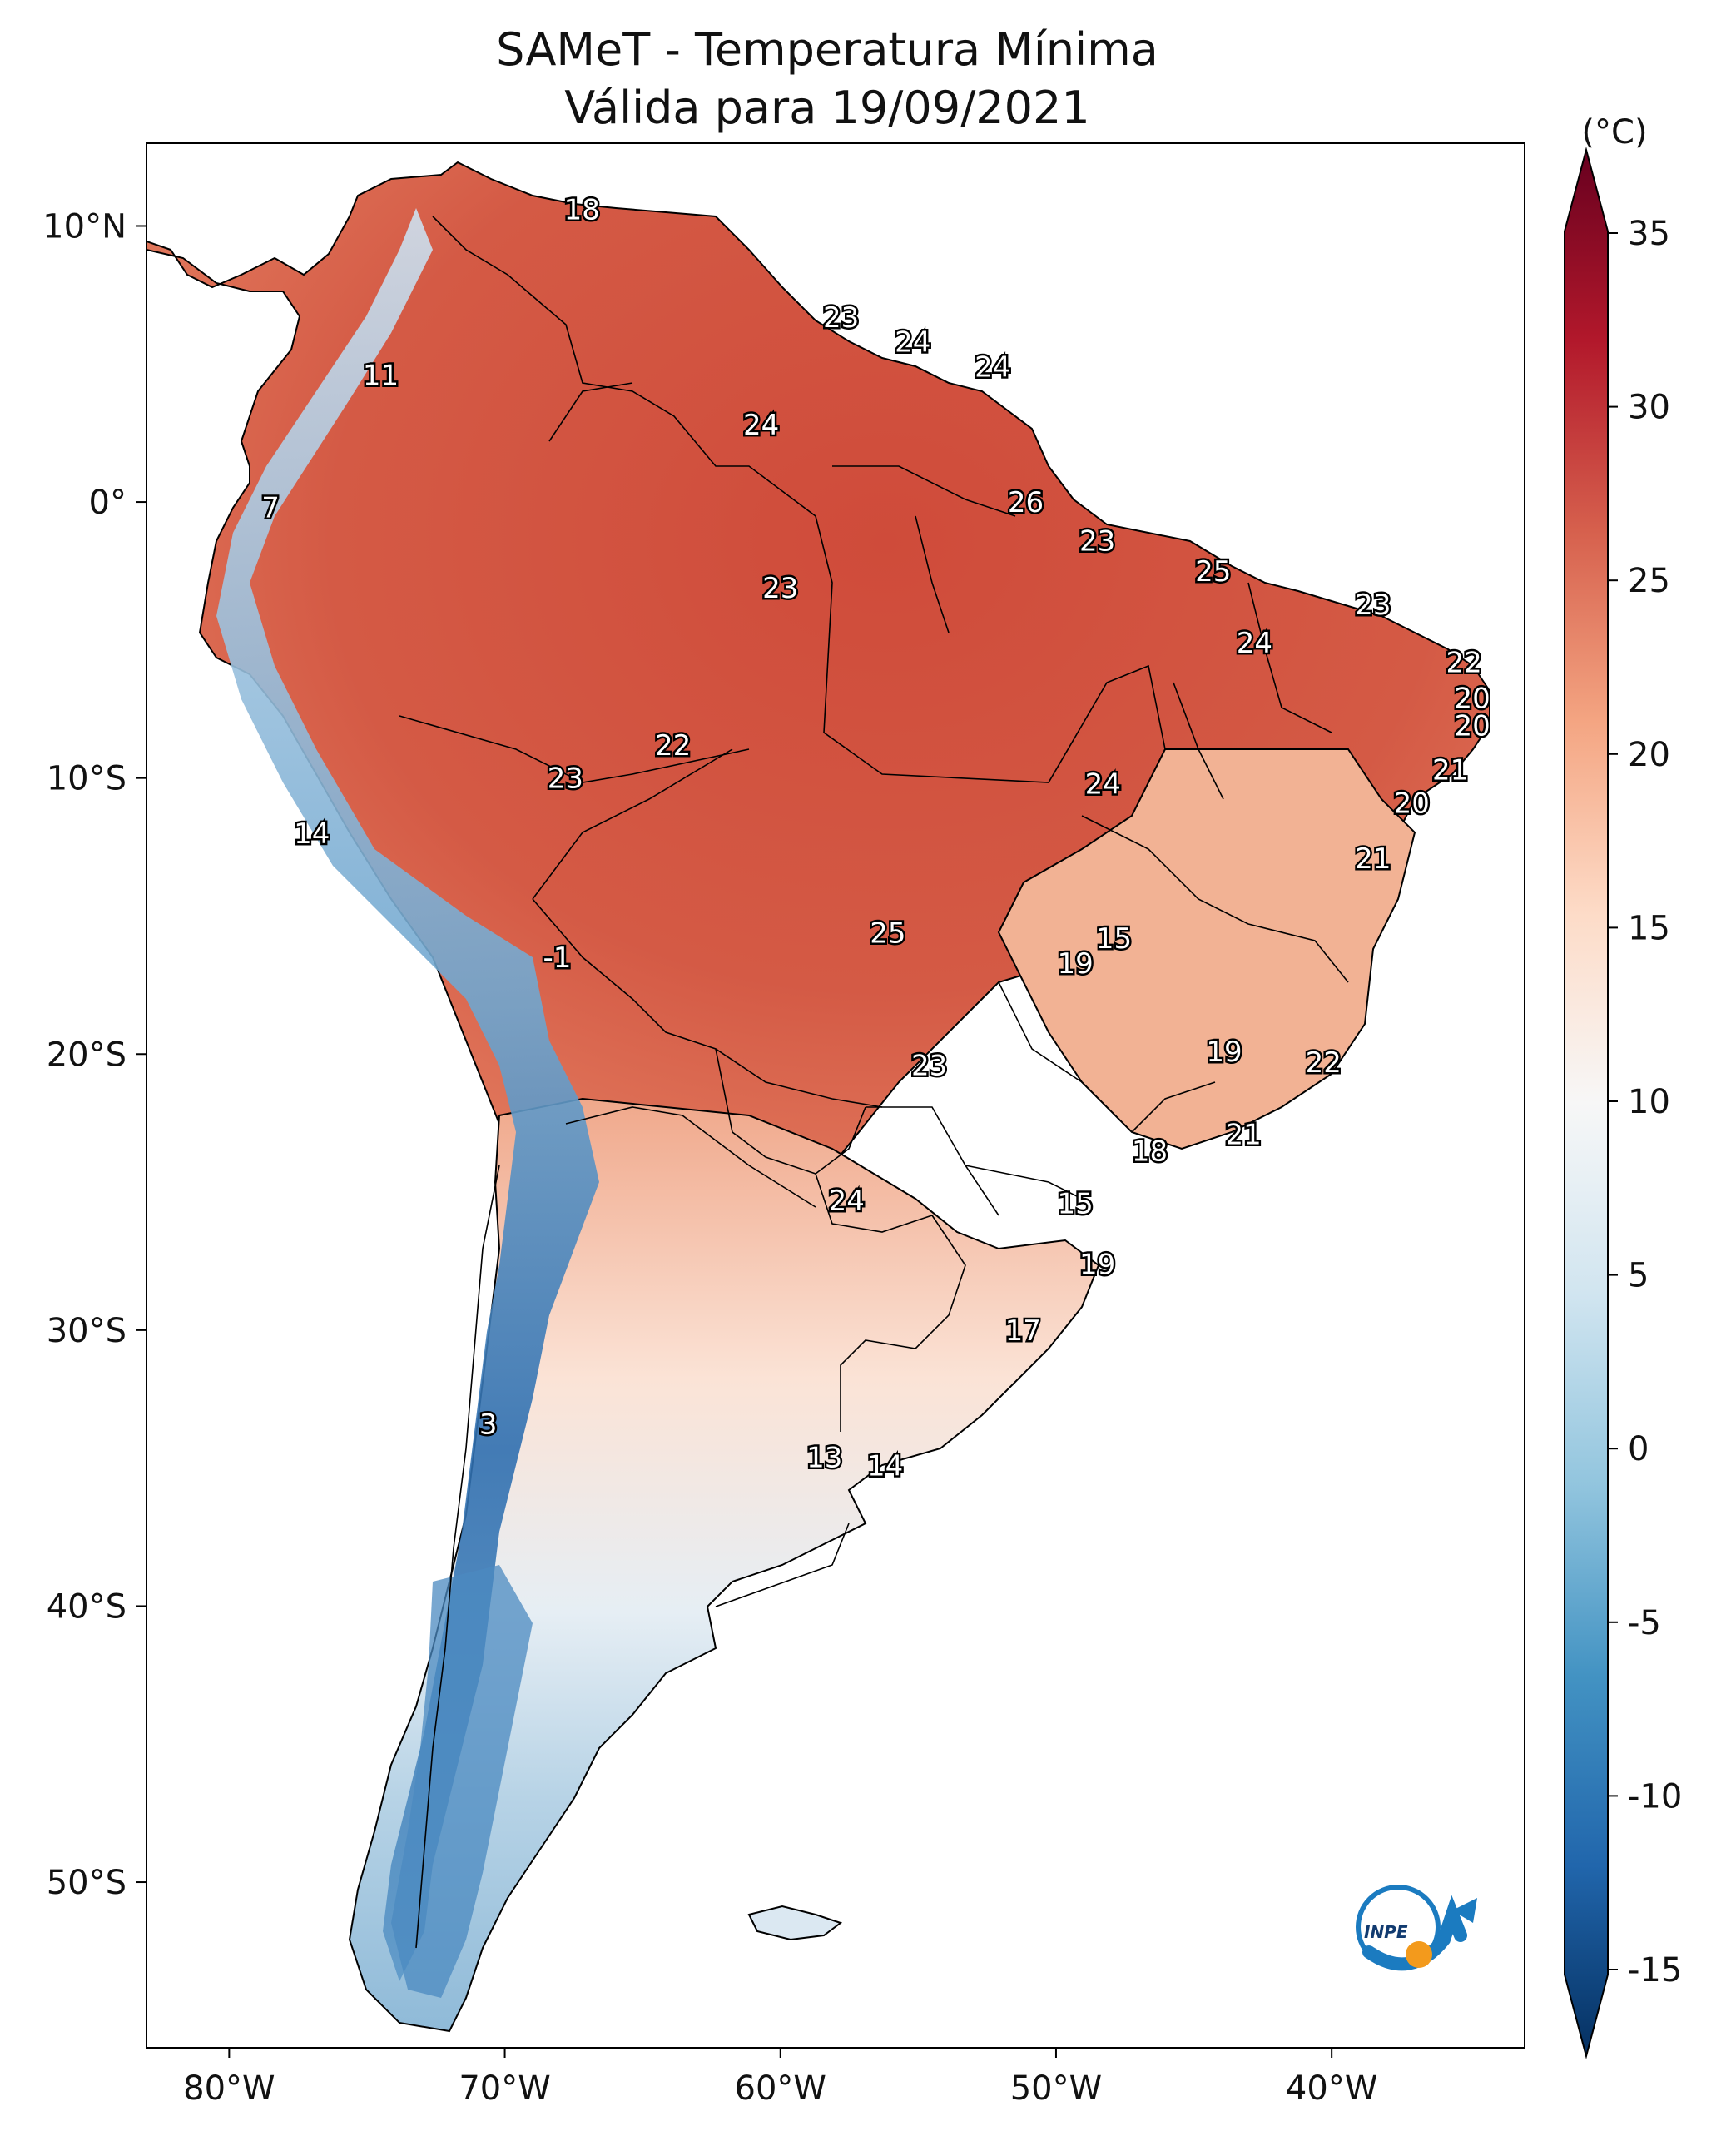  I want to click on lat-tick-label: 30°S, so click(86, 1331).